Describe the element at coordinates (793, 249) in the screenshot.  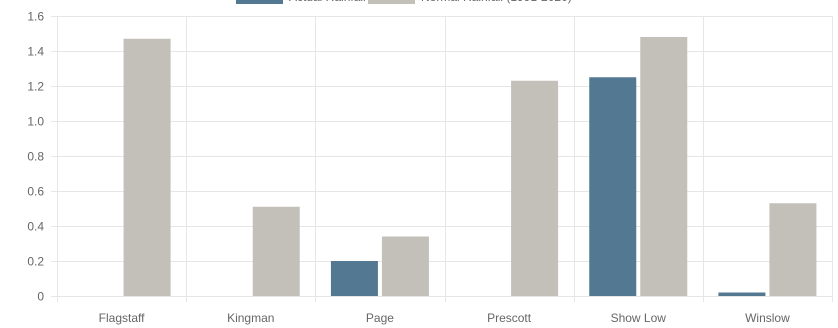
I see `bar-normal-winslow` at that location.